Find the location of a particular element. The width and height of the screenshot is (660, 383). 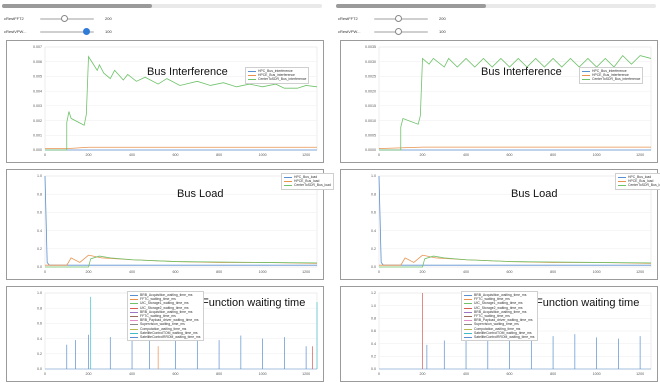

x-tick-label: 1200 is located at coordinates (306, 155).